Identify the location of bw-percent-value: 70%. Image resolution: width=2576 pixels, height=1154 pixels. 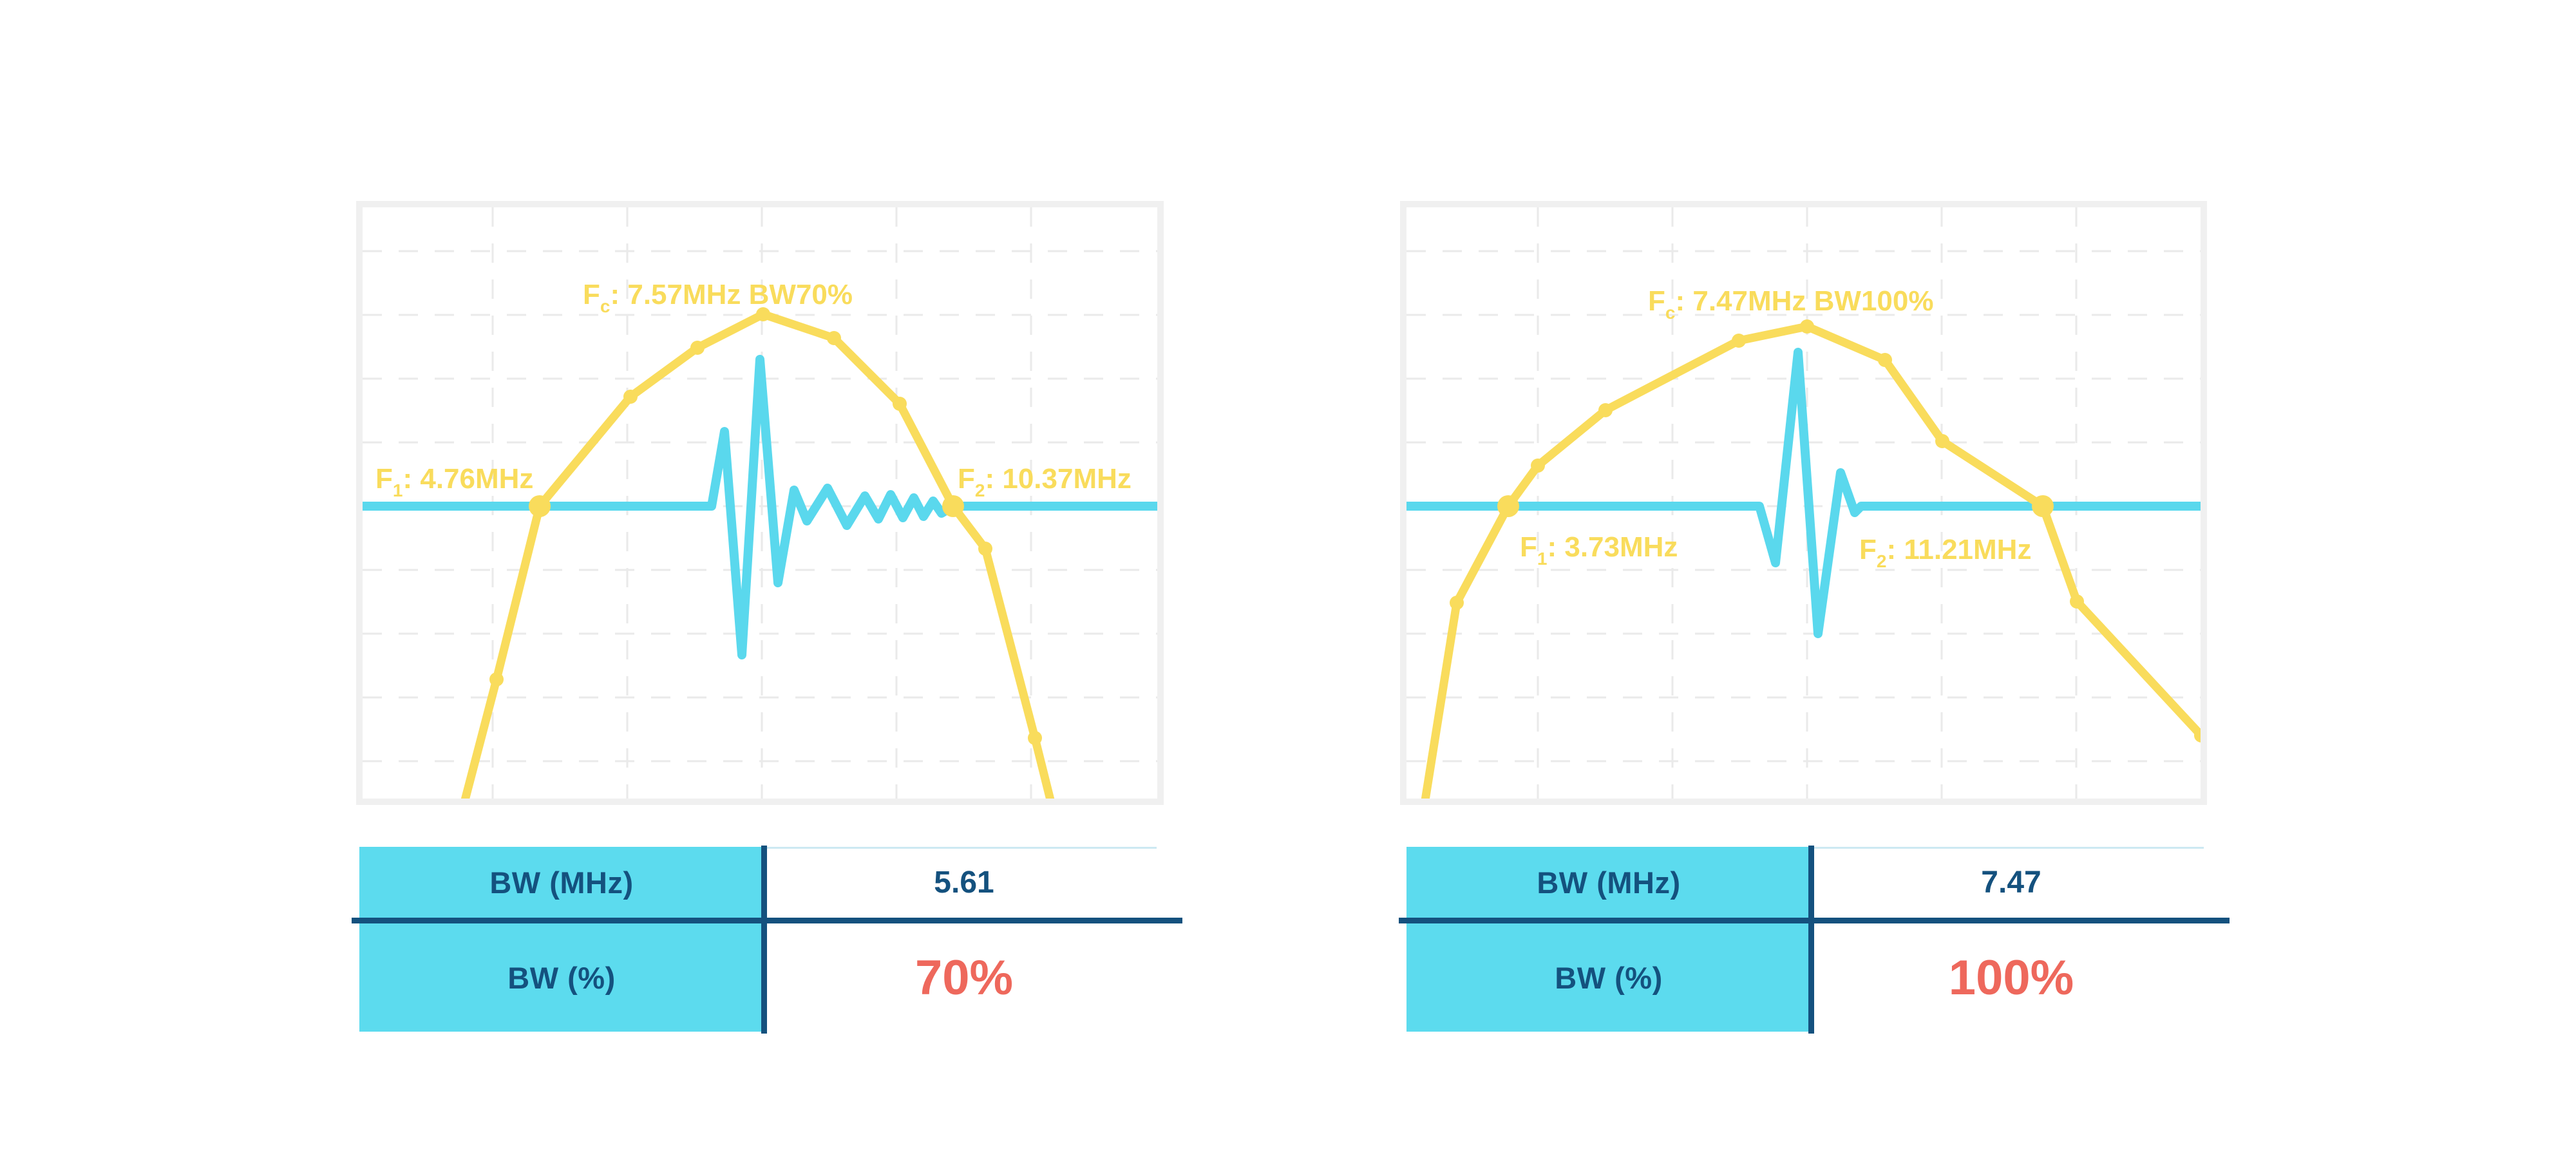
(964, 977).